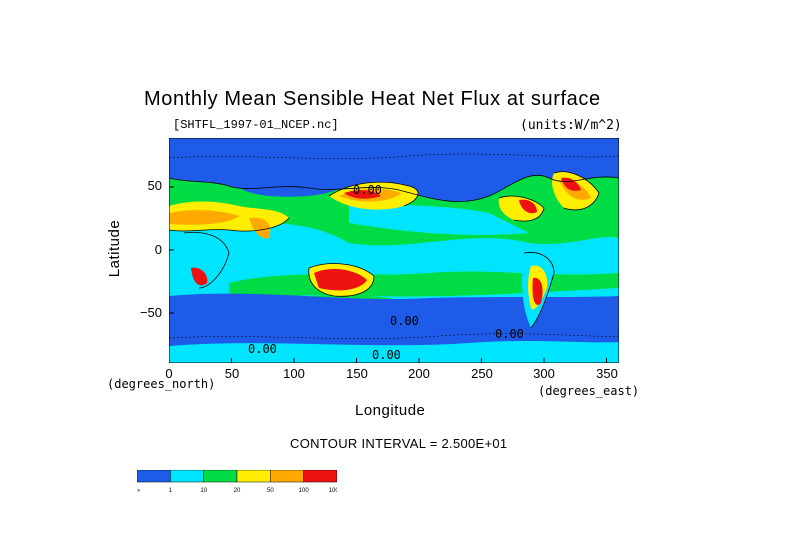  I want to click on x-tick-label: 300, so click(544, 373).